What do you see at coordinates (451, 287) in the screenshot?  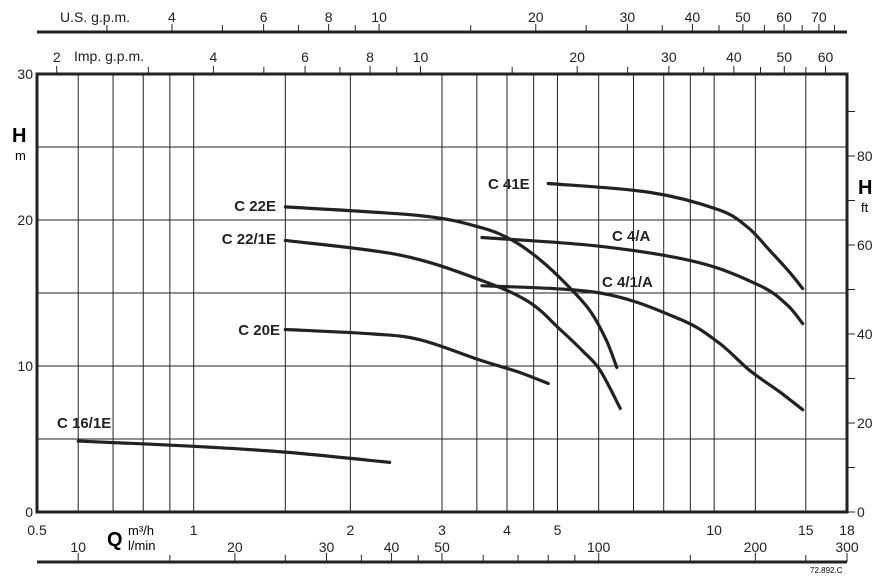 I see `curve-c-22e` at bounding box center [451, 287].